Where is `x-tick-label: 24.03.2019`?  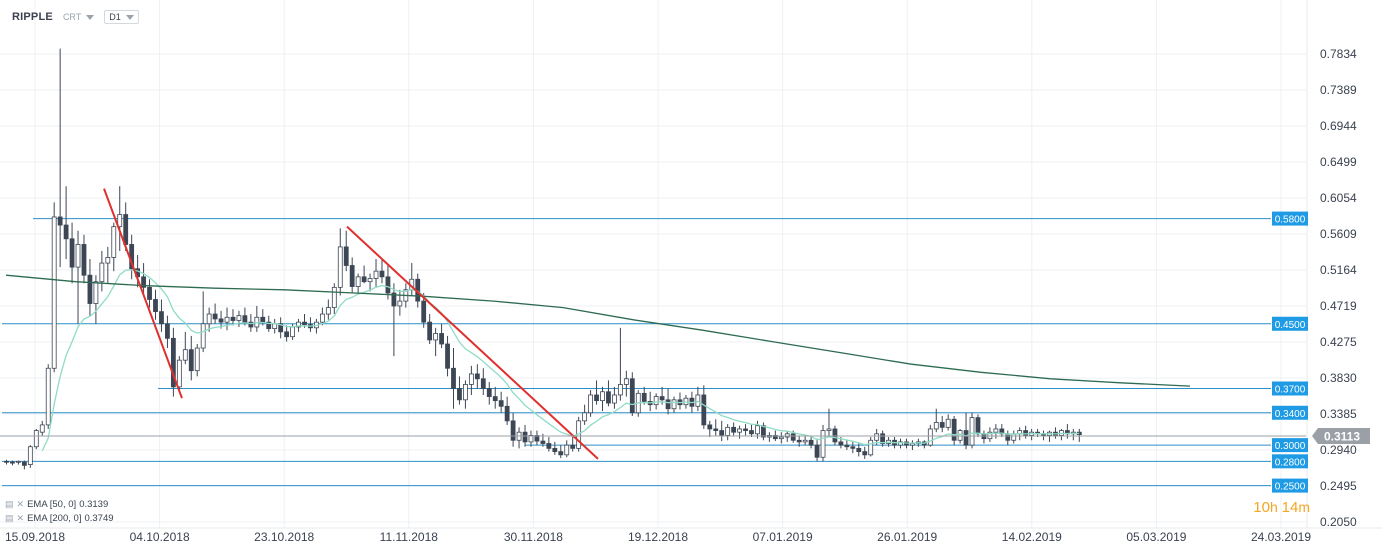 x-tick-label: 24.03.2019 is located at coordinates (1281, 537).